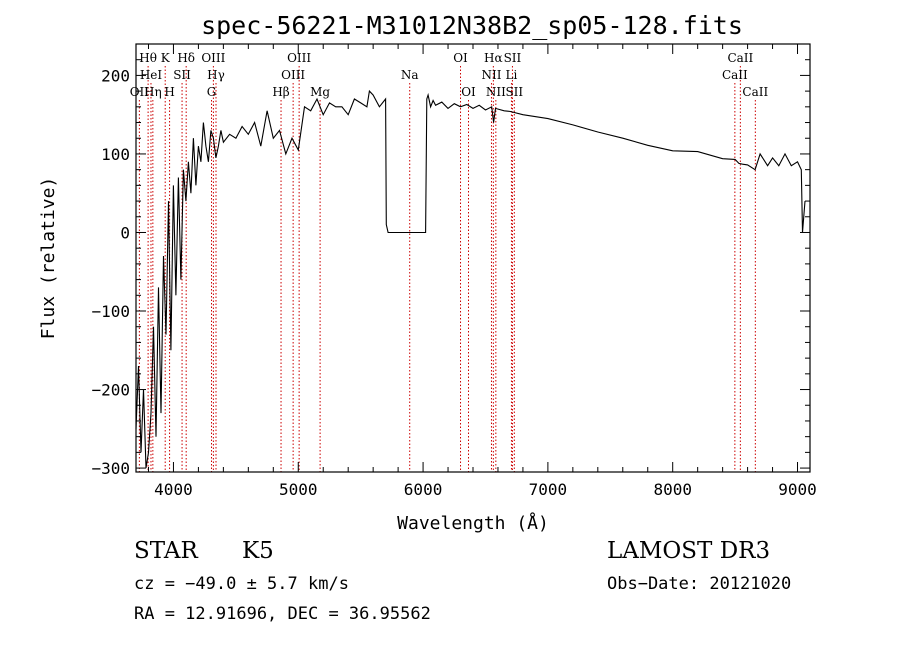  What do you see at coordinates (672, 489) in the screenshot?
I see `x-tick-label: 8000` at bounding box center [672, 489].